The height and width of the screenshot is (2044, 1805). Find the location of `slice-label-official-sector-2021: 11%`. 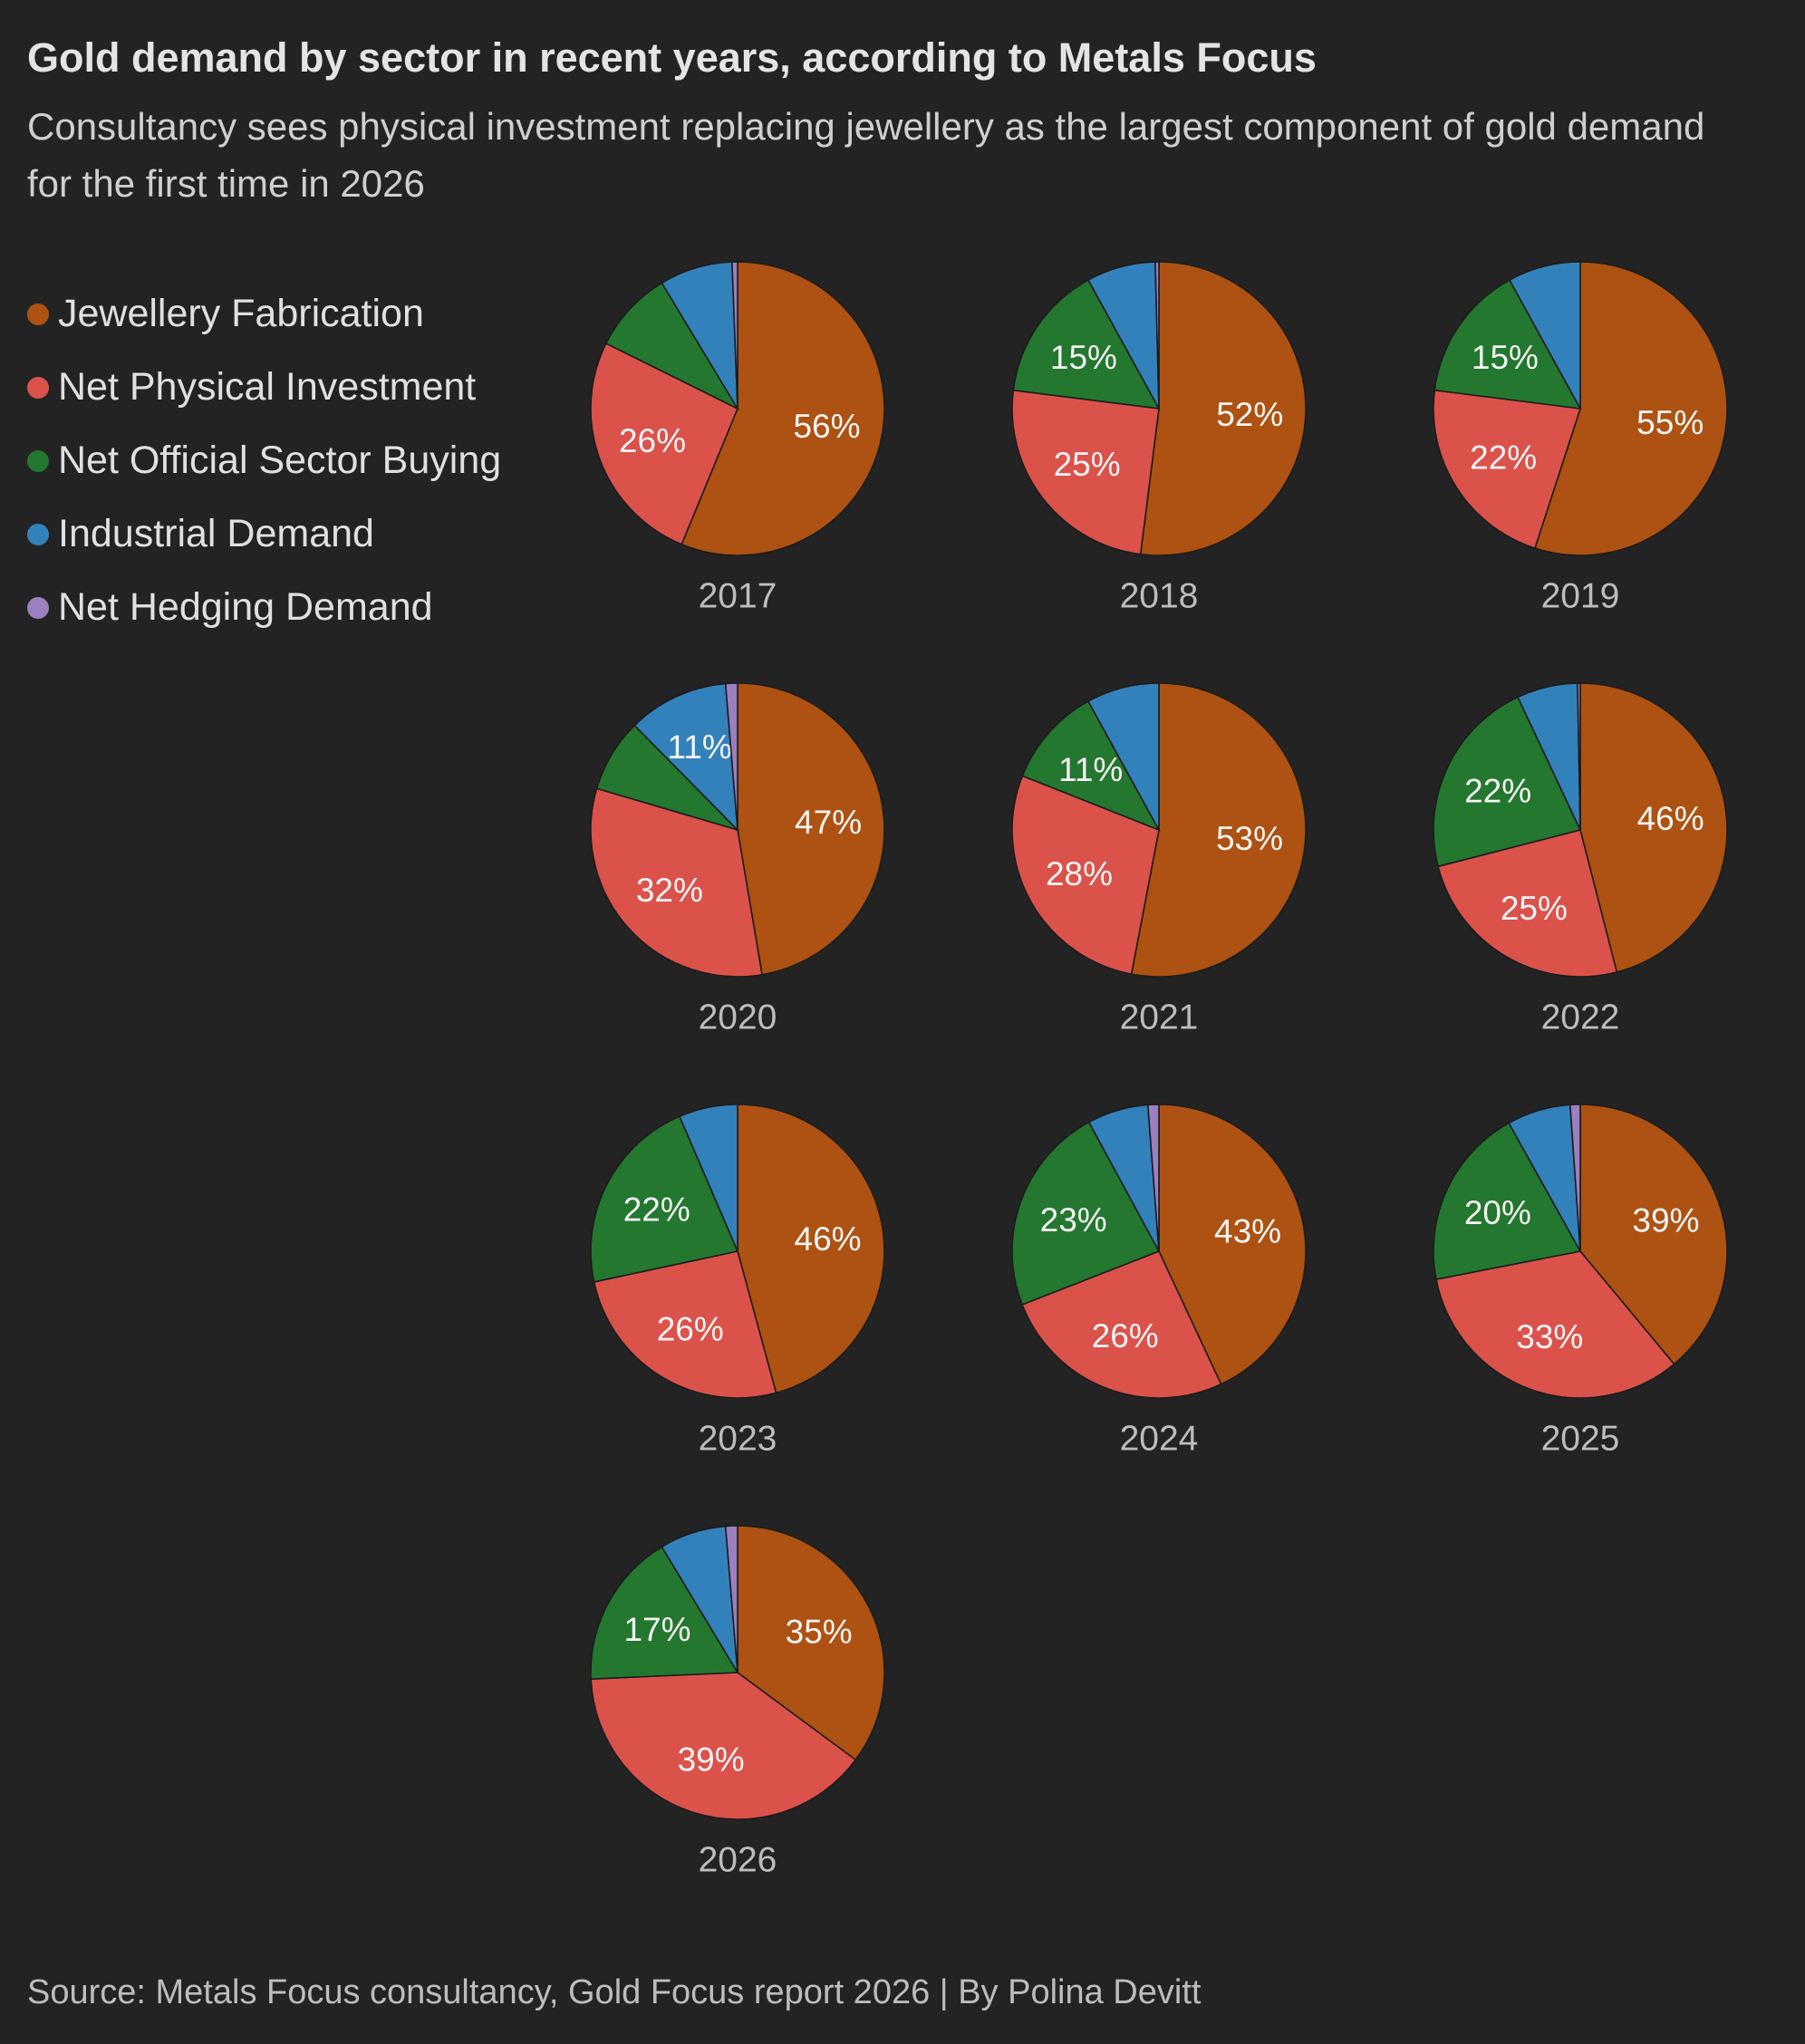

slice-label-official-sector-2021: 11% is located at coordinates (1091, 769).